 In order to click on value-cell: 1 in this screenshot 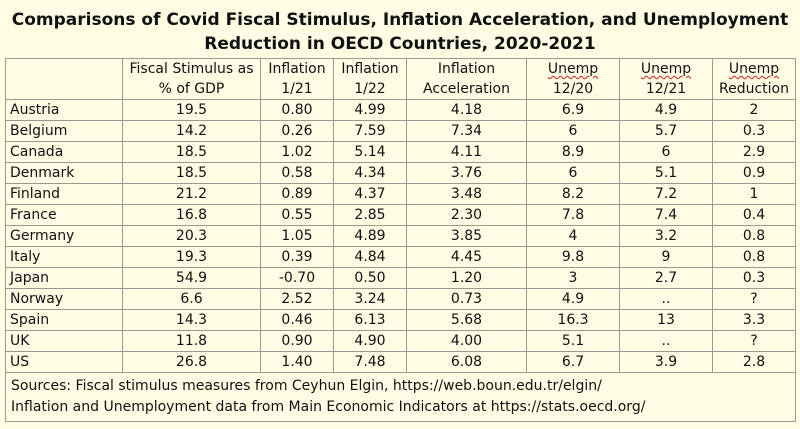, I will do `click(754, 194)`.